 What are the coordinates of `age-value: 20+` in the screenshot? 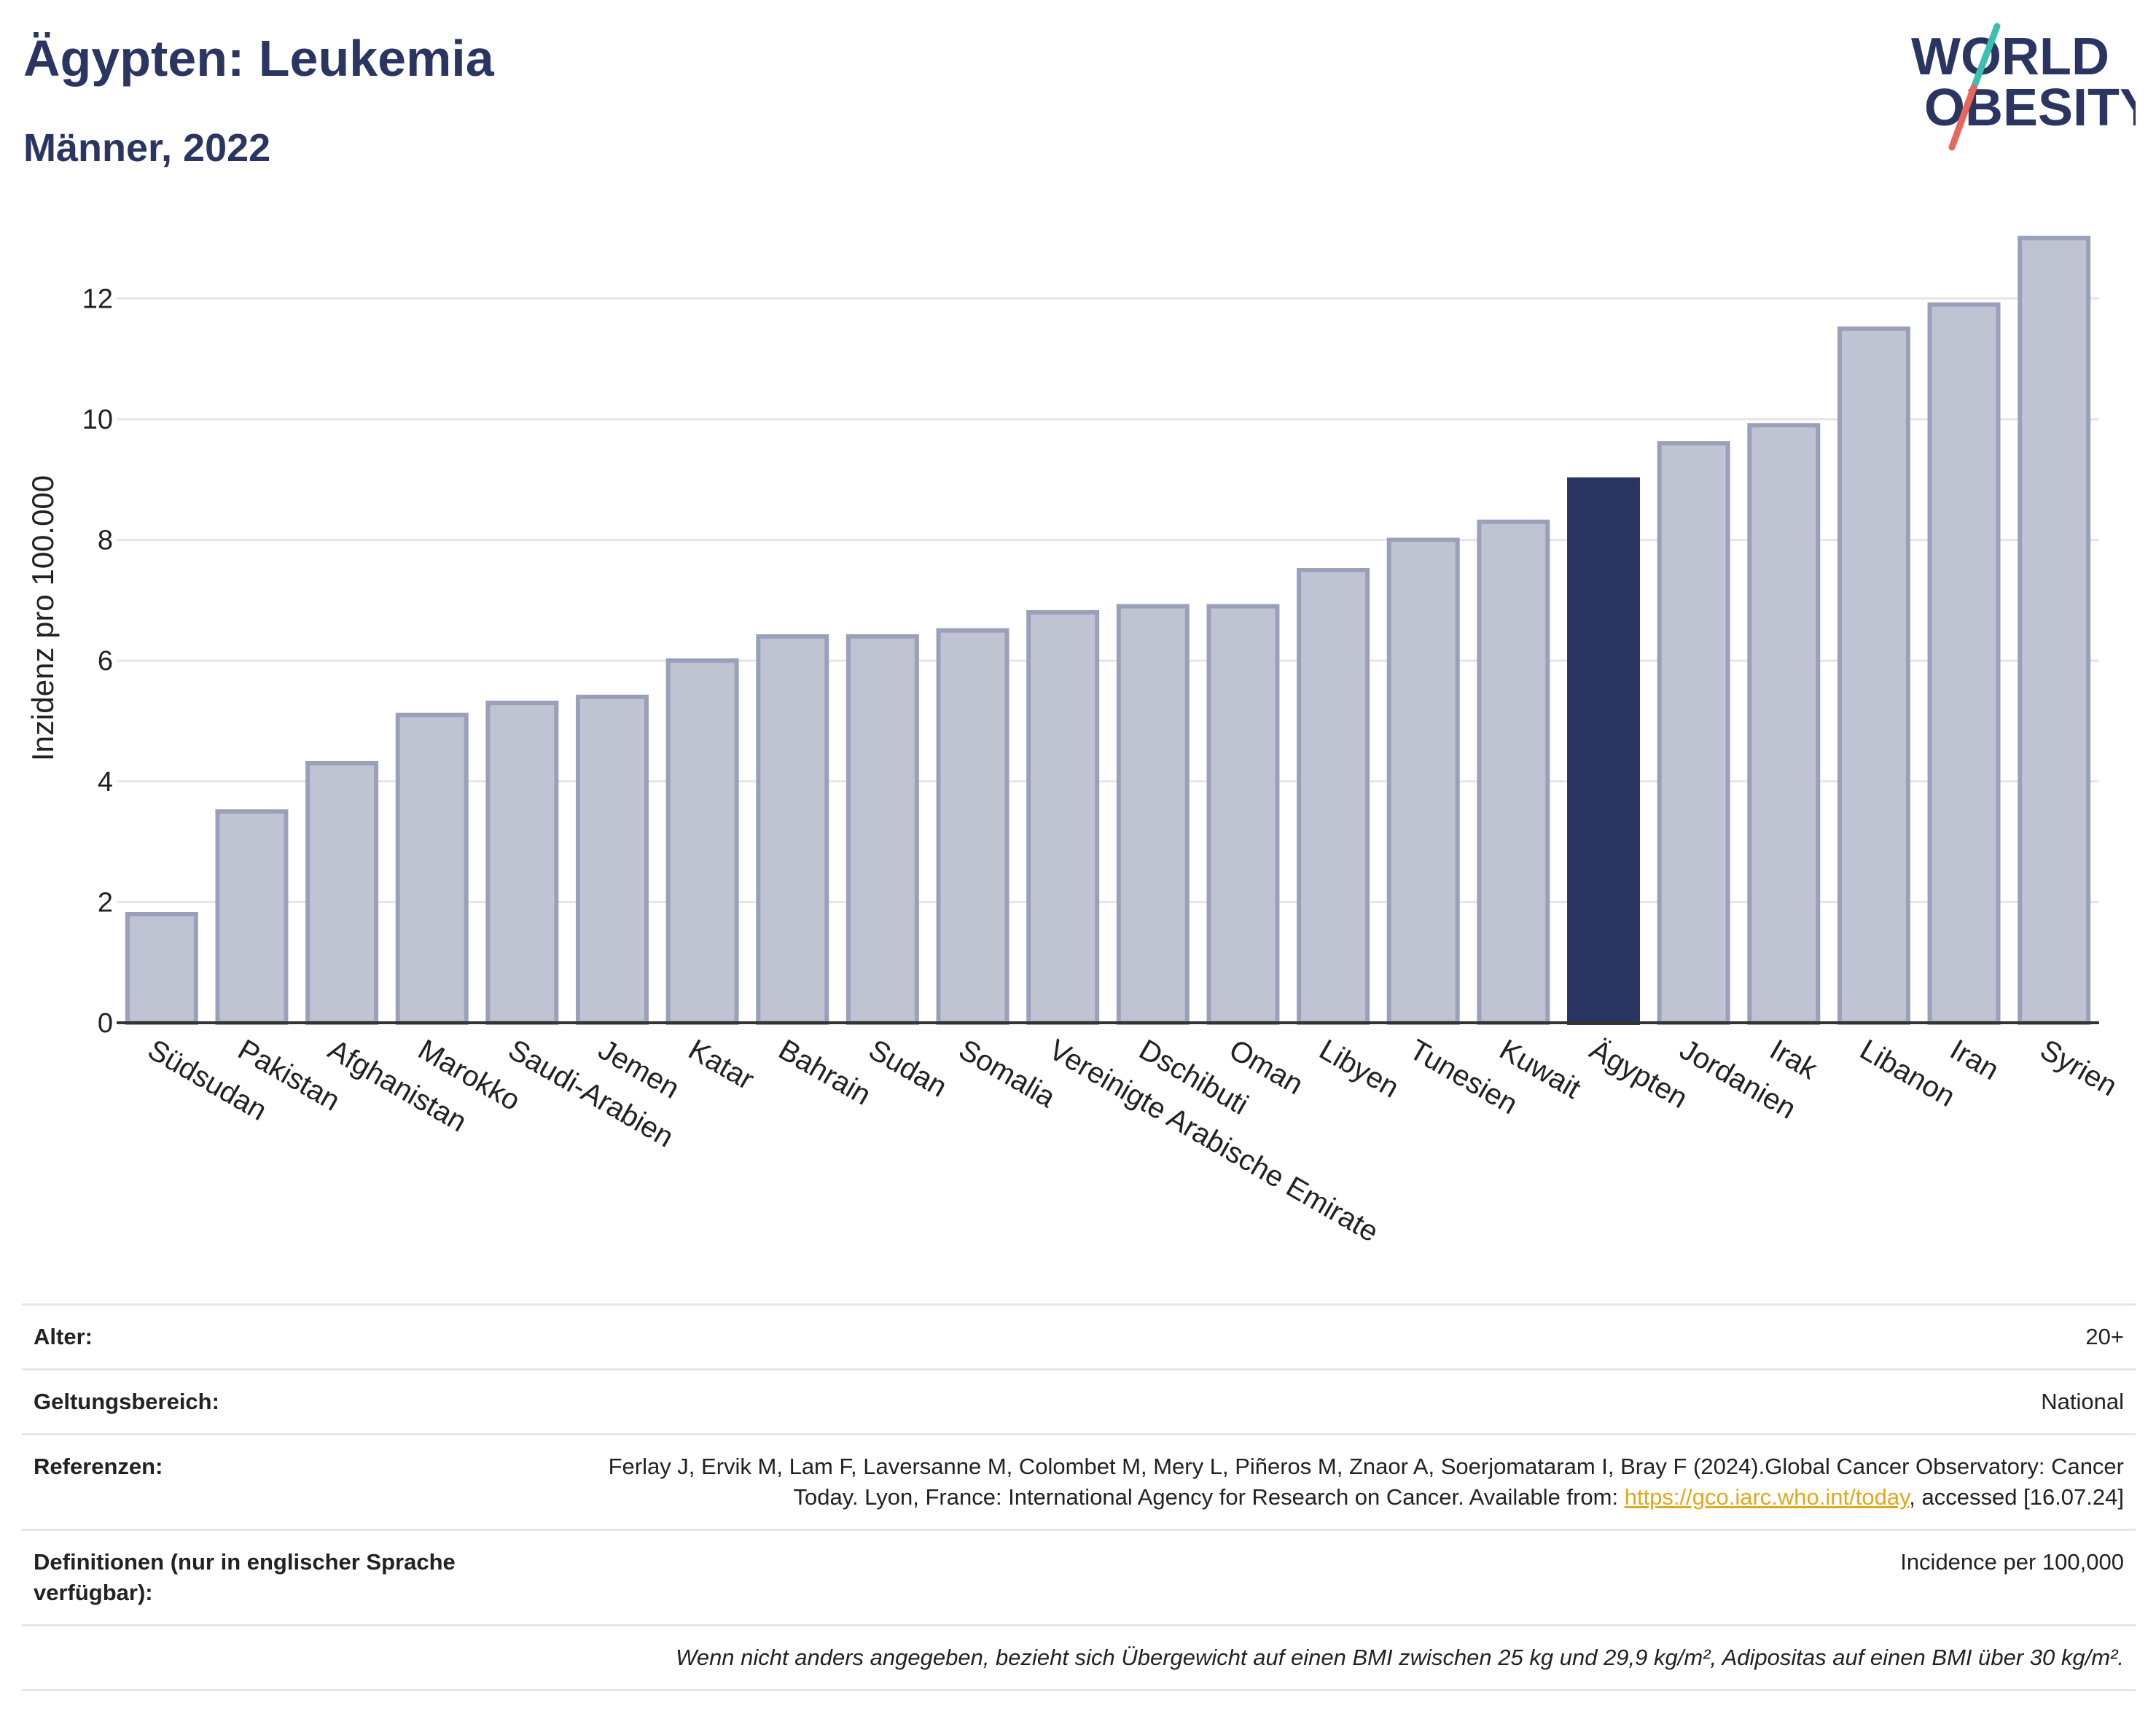 It's located at (1339, 1336).